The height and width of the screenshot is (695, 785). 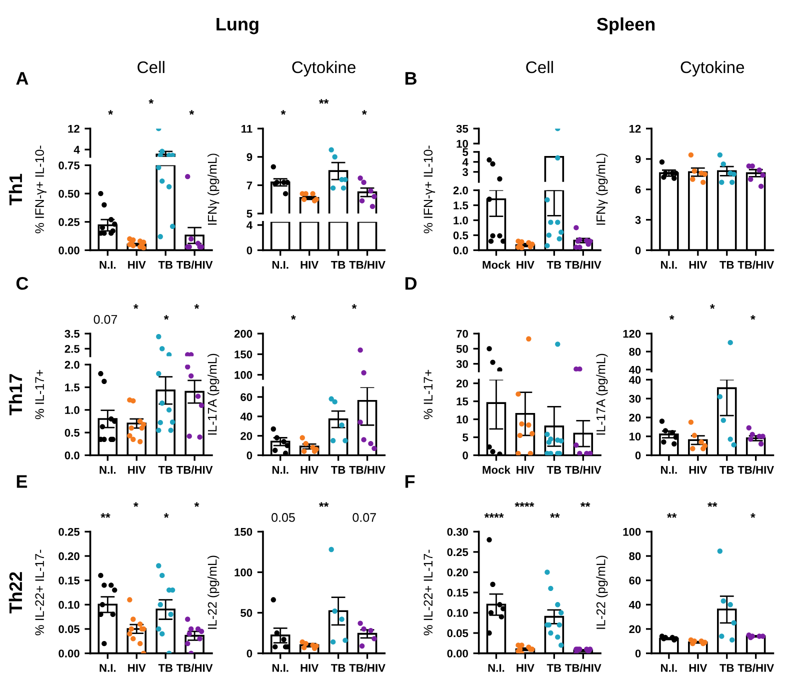 I want to click on x-tick-label: Mock, so click(x=496, y=470).